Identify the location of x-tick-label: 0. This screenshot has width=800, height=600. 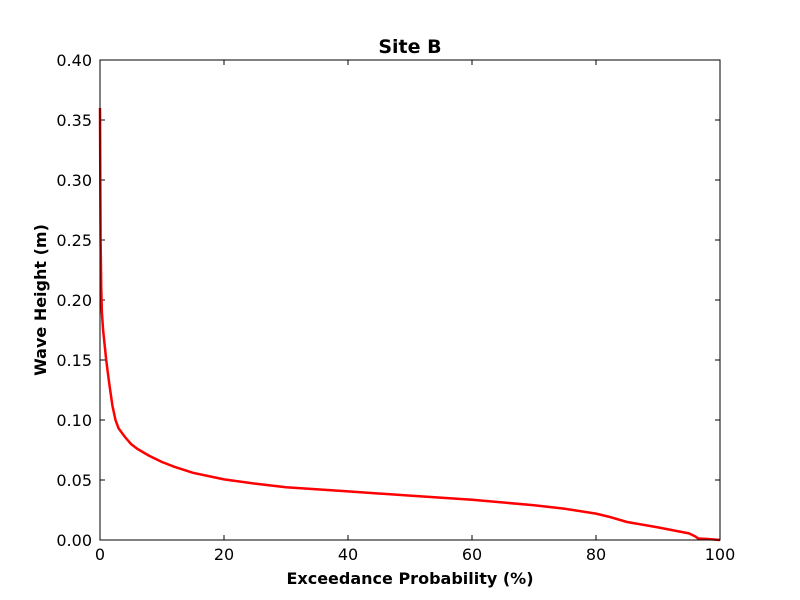
(100, 554).